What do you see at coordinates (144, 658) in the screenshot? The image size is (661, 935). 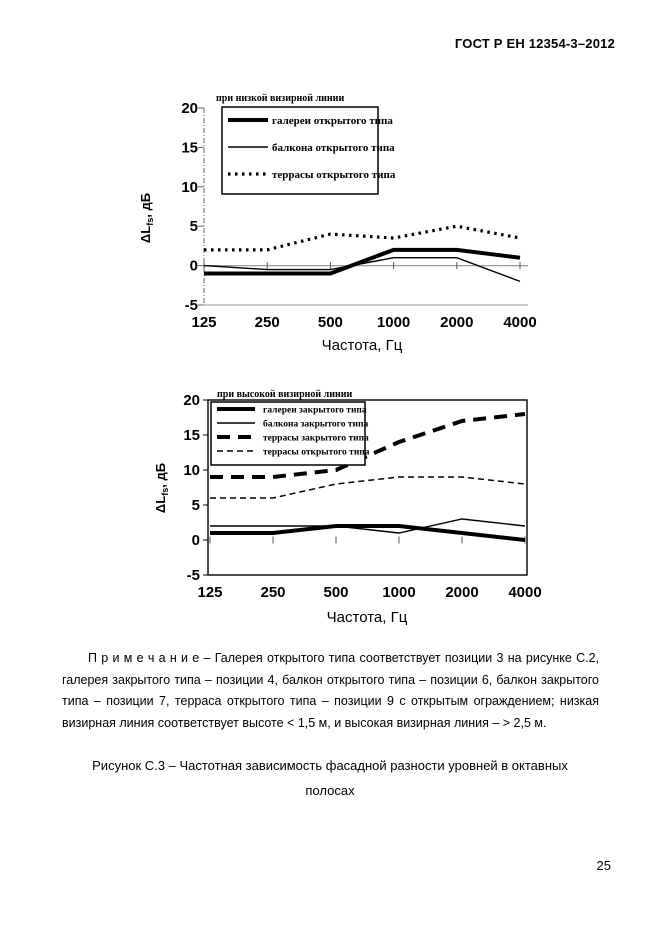 I see `note-label: П р и м е ч а н и е` at bounding box center [144, 658].